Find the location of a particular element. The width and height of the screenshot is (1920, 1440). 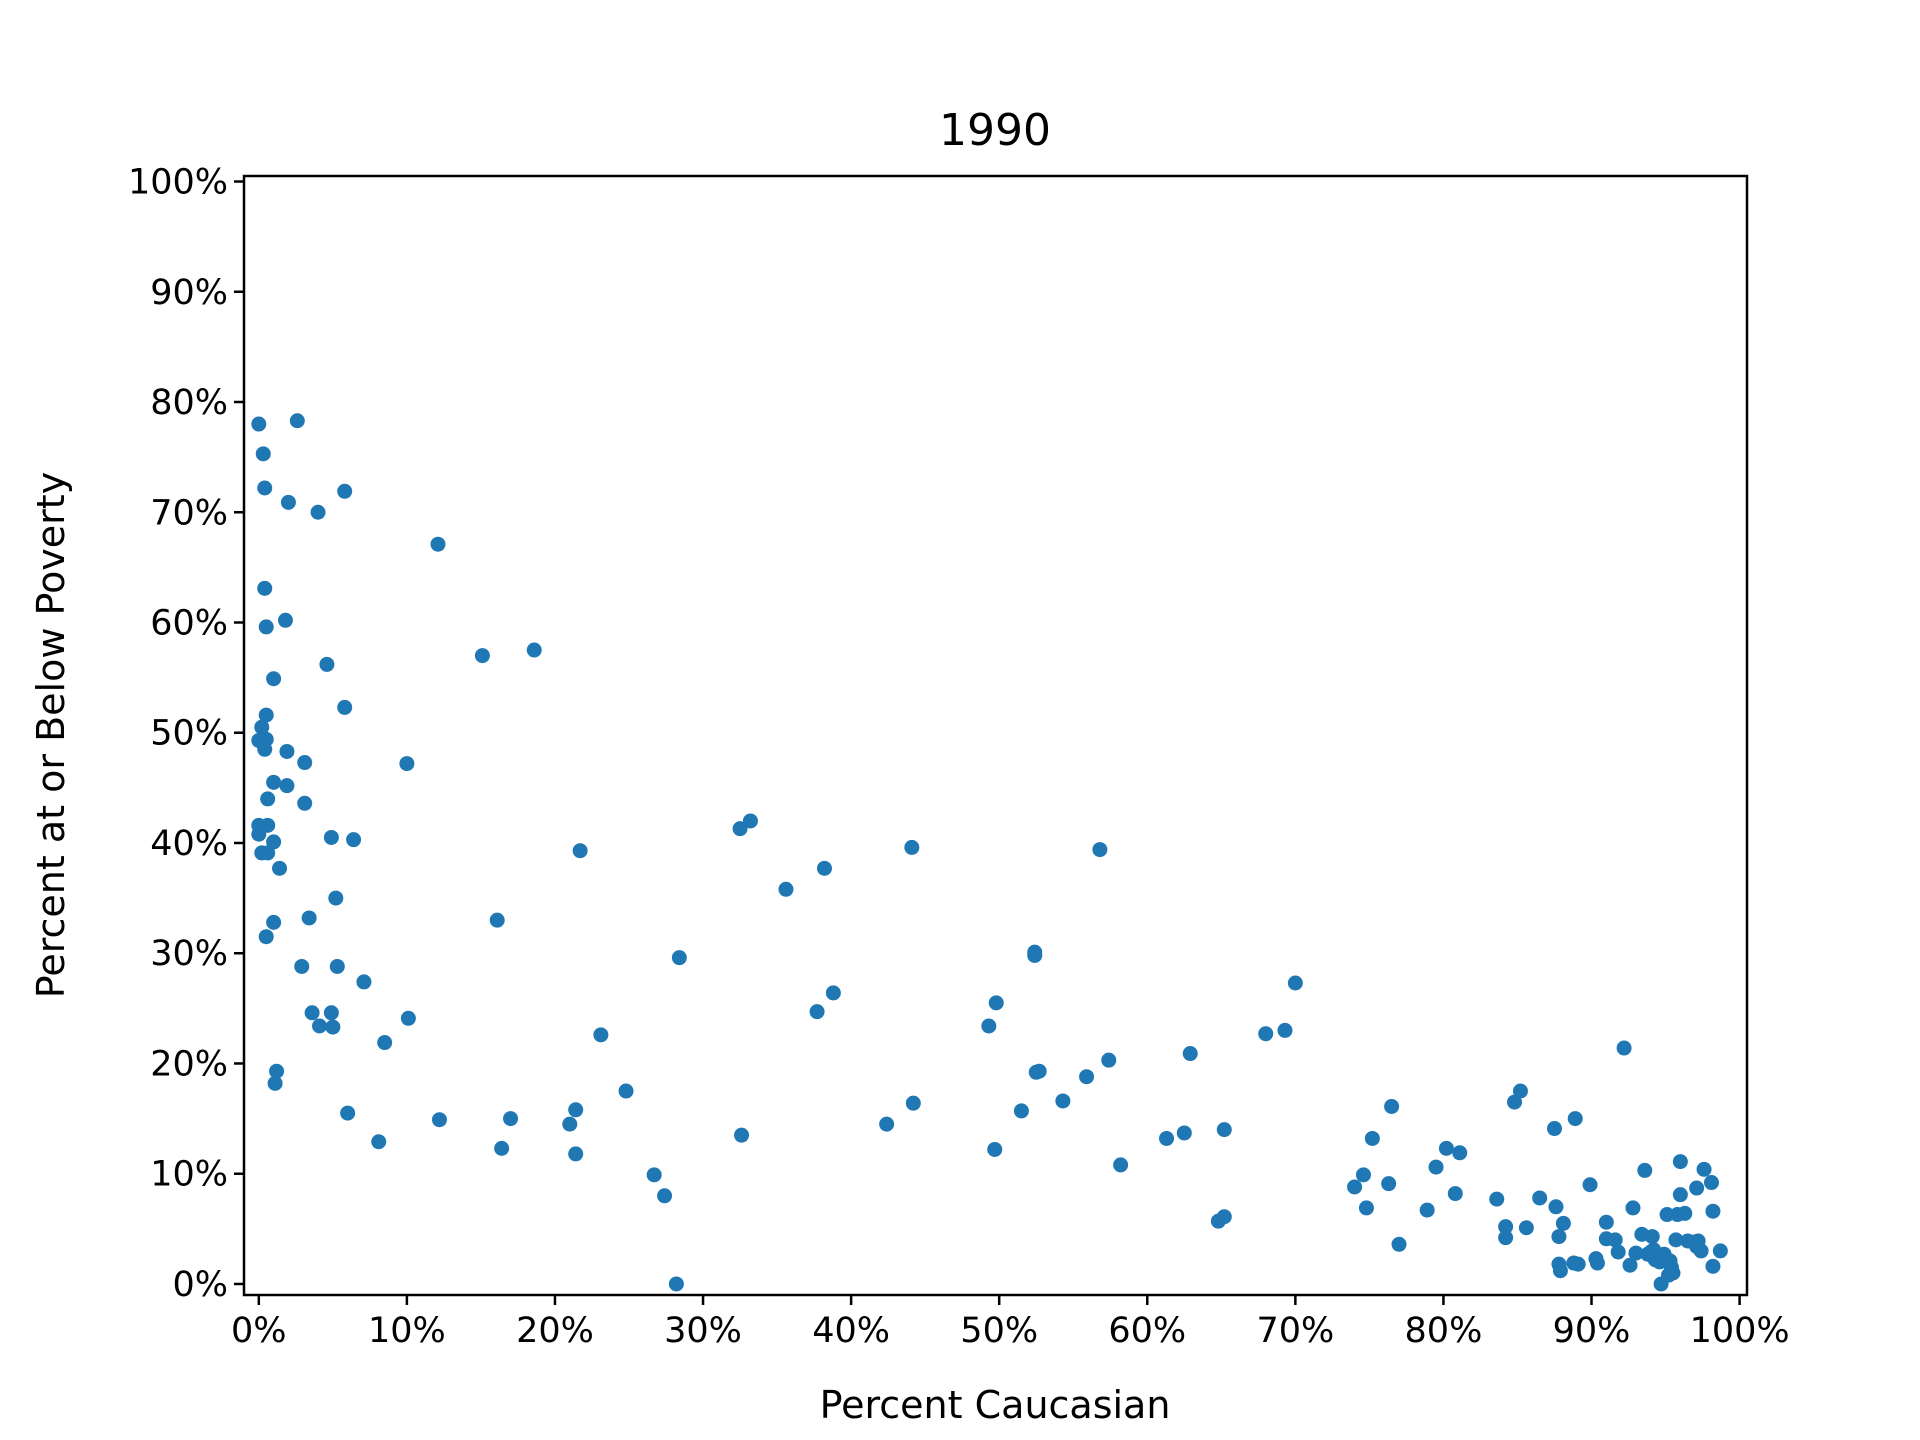

x-axis: 0% 10% 20% 30% 40% 50% 60% 70% 80% 90% 100% is located at coordinates (1010, 1323).